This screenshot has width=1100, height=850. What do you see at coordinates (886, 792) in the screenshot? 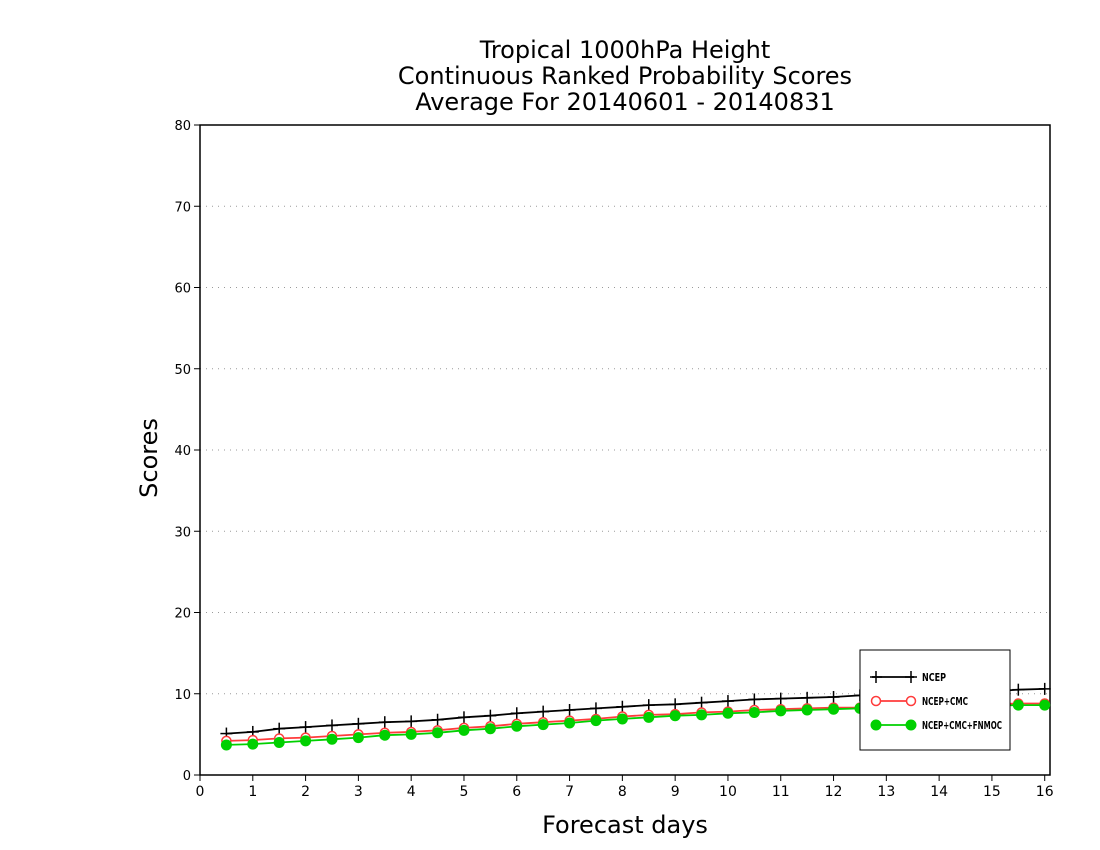
I see `x-tick-label: 13` at bounding box center [886, 792].